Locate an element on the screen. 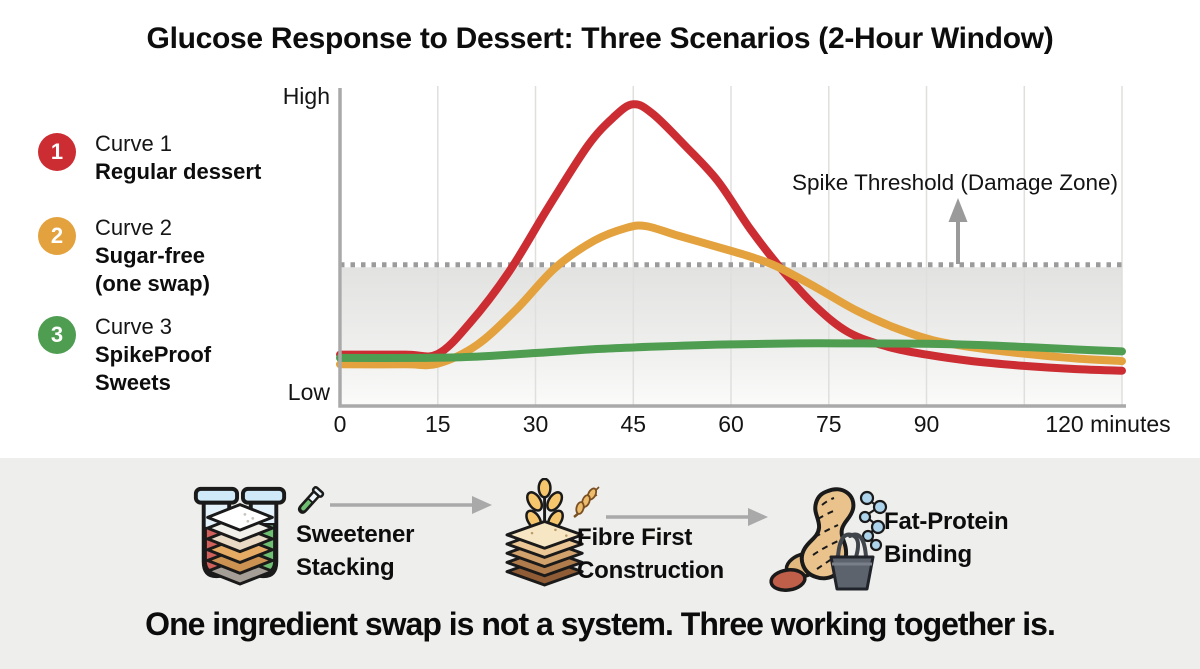 The height and width of the screenshot is (669, 1200). tick-45: 45 is located at coordinates (634, 424).